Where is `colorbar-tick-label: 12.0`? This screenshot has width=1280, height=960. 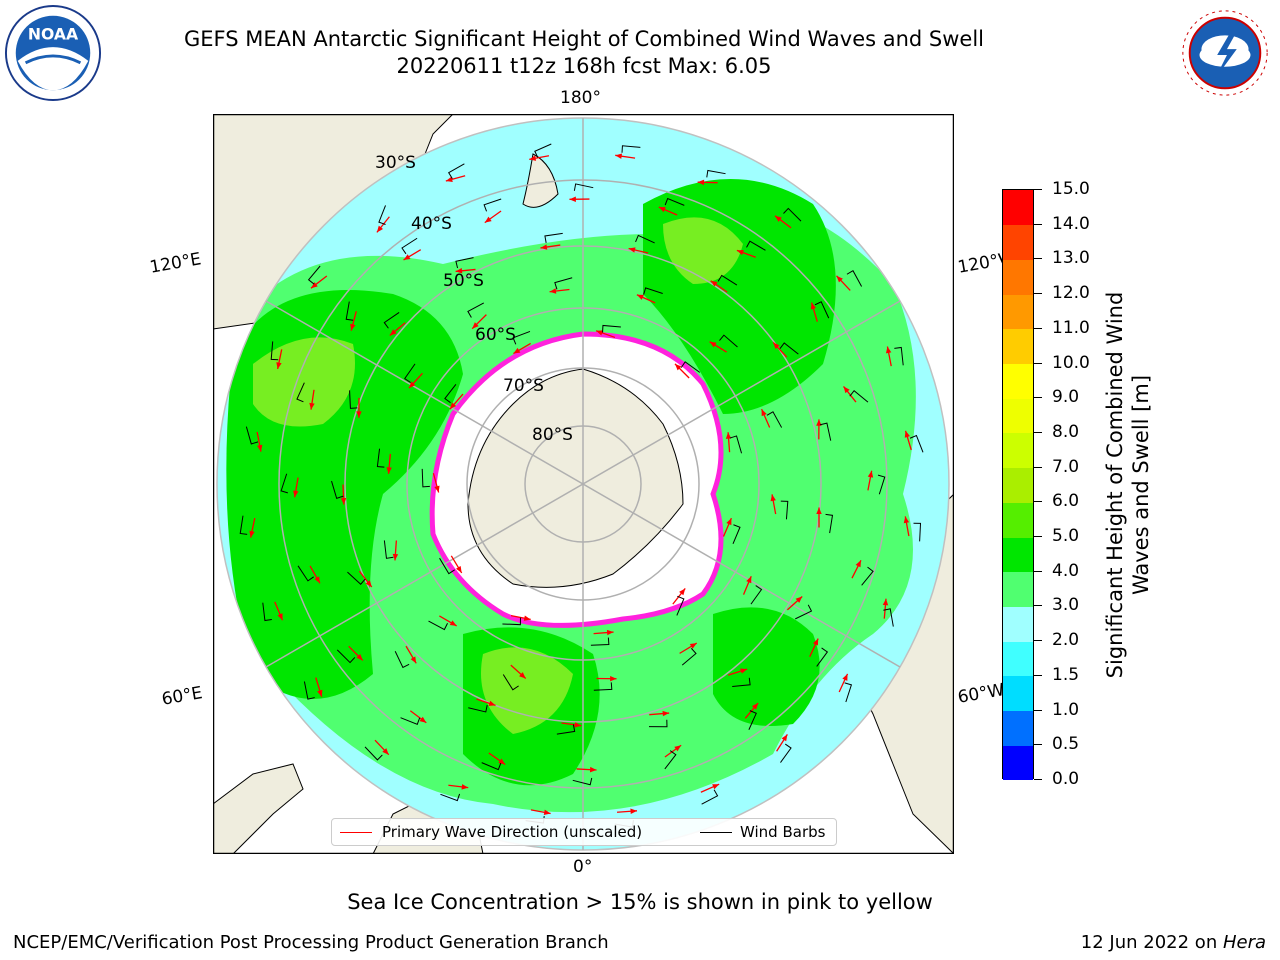 colorbar-tick-label: 12.0 is located at coordinates (1071, 293).